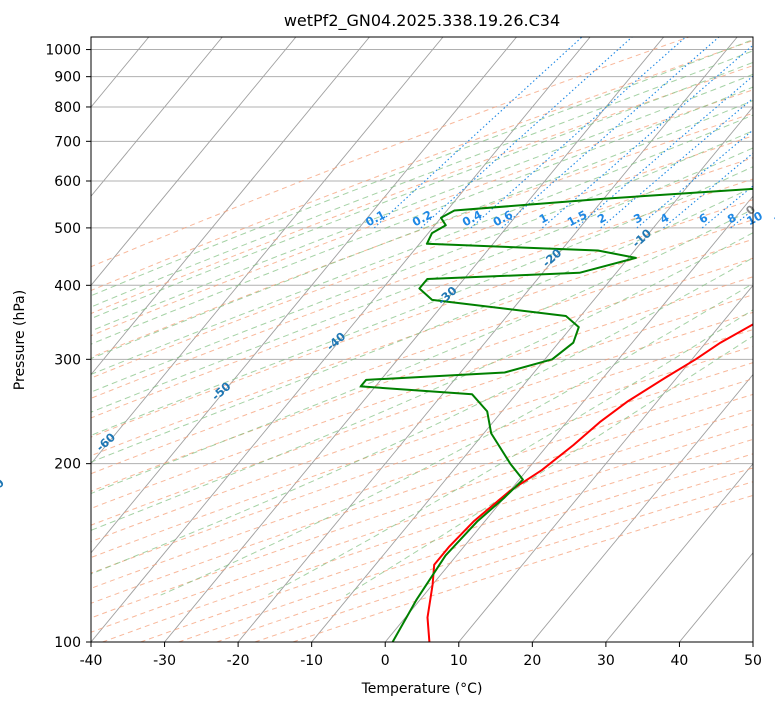 This screenshot has width=775, height=708. I want to click on isotherm-label: -70, so click(3, 488).